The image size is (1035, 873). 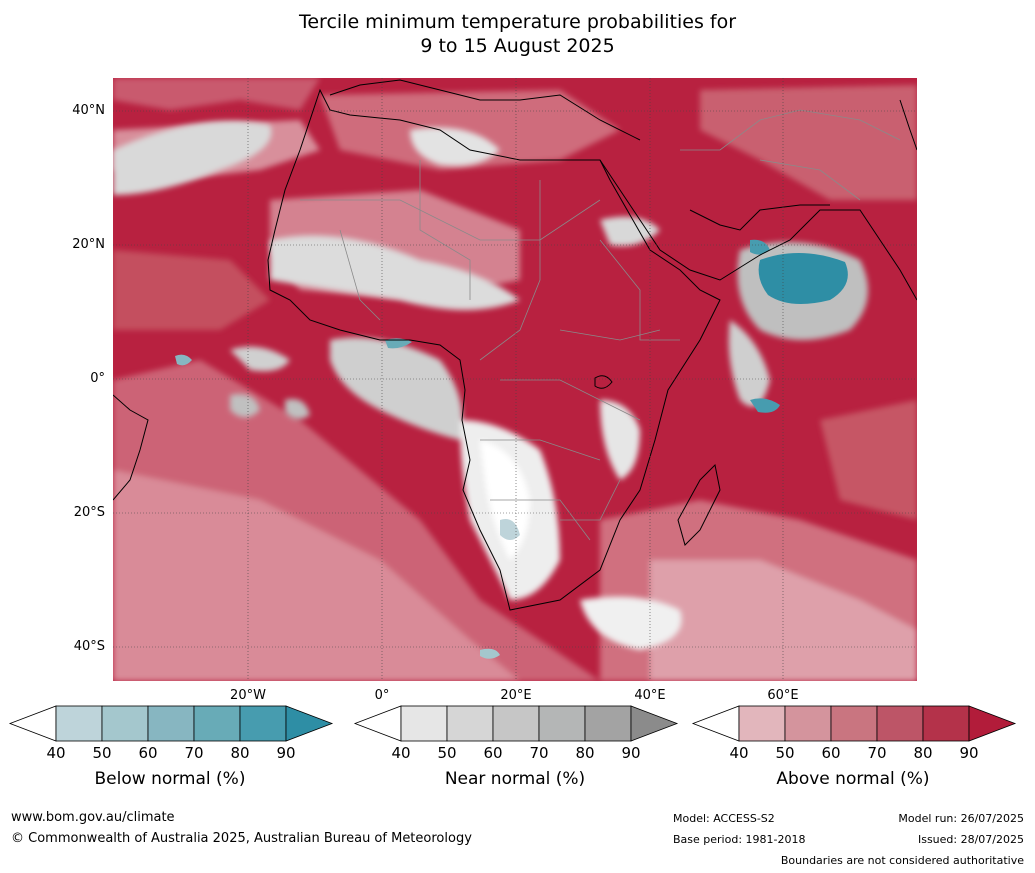 What do you see at coordinates (739, 839) in the screenshot?
I see `base-period-text: Base period: 1981-2018` at bounding box center [739, 839].